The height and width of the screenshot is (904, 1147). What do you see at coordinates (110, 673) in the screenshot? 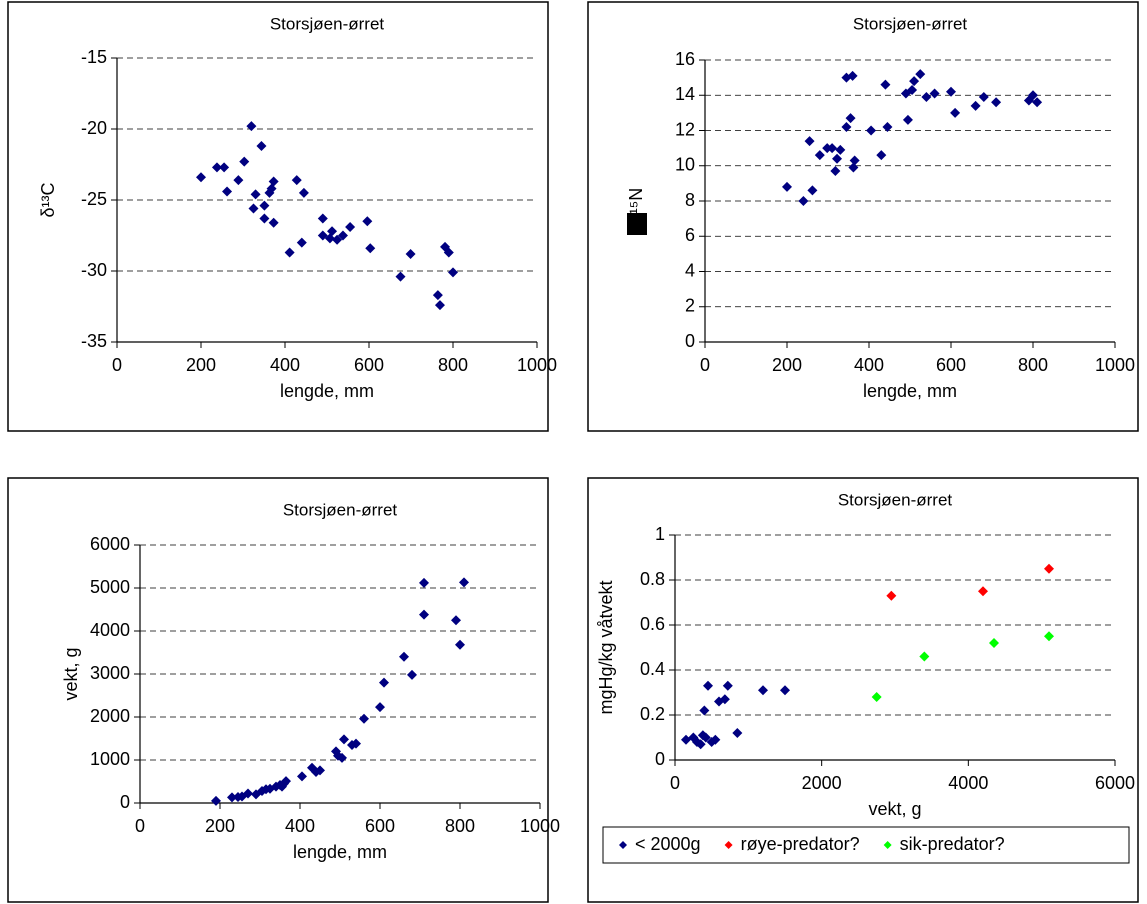
I see `y-tick-label: 3000` at bounding box center [110, 673].